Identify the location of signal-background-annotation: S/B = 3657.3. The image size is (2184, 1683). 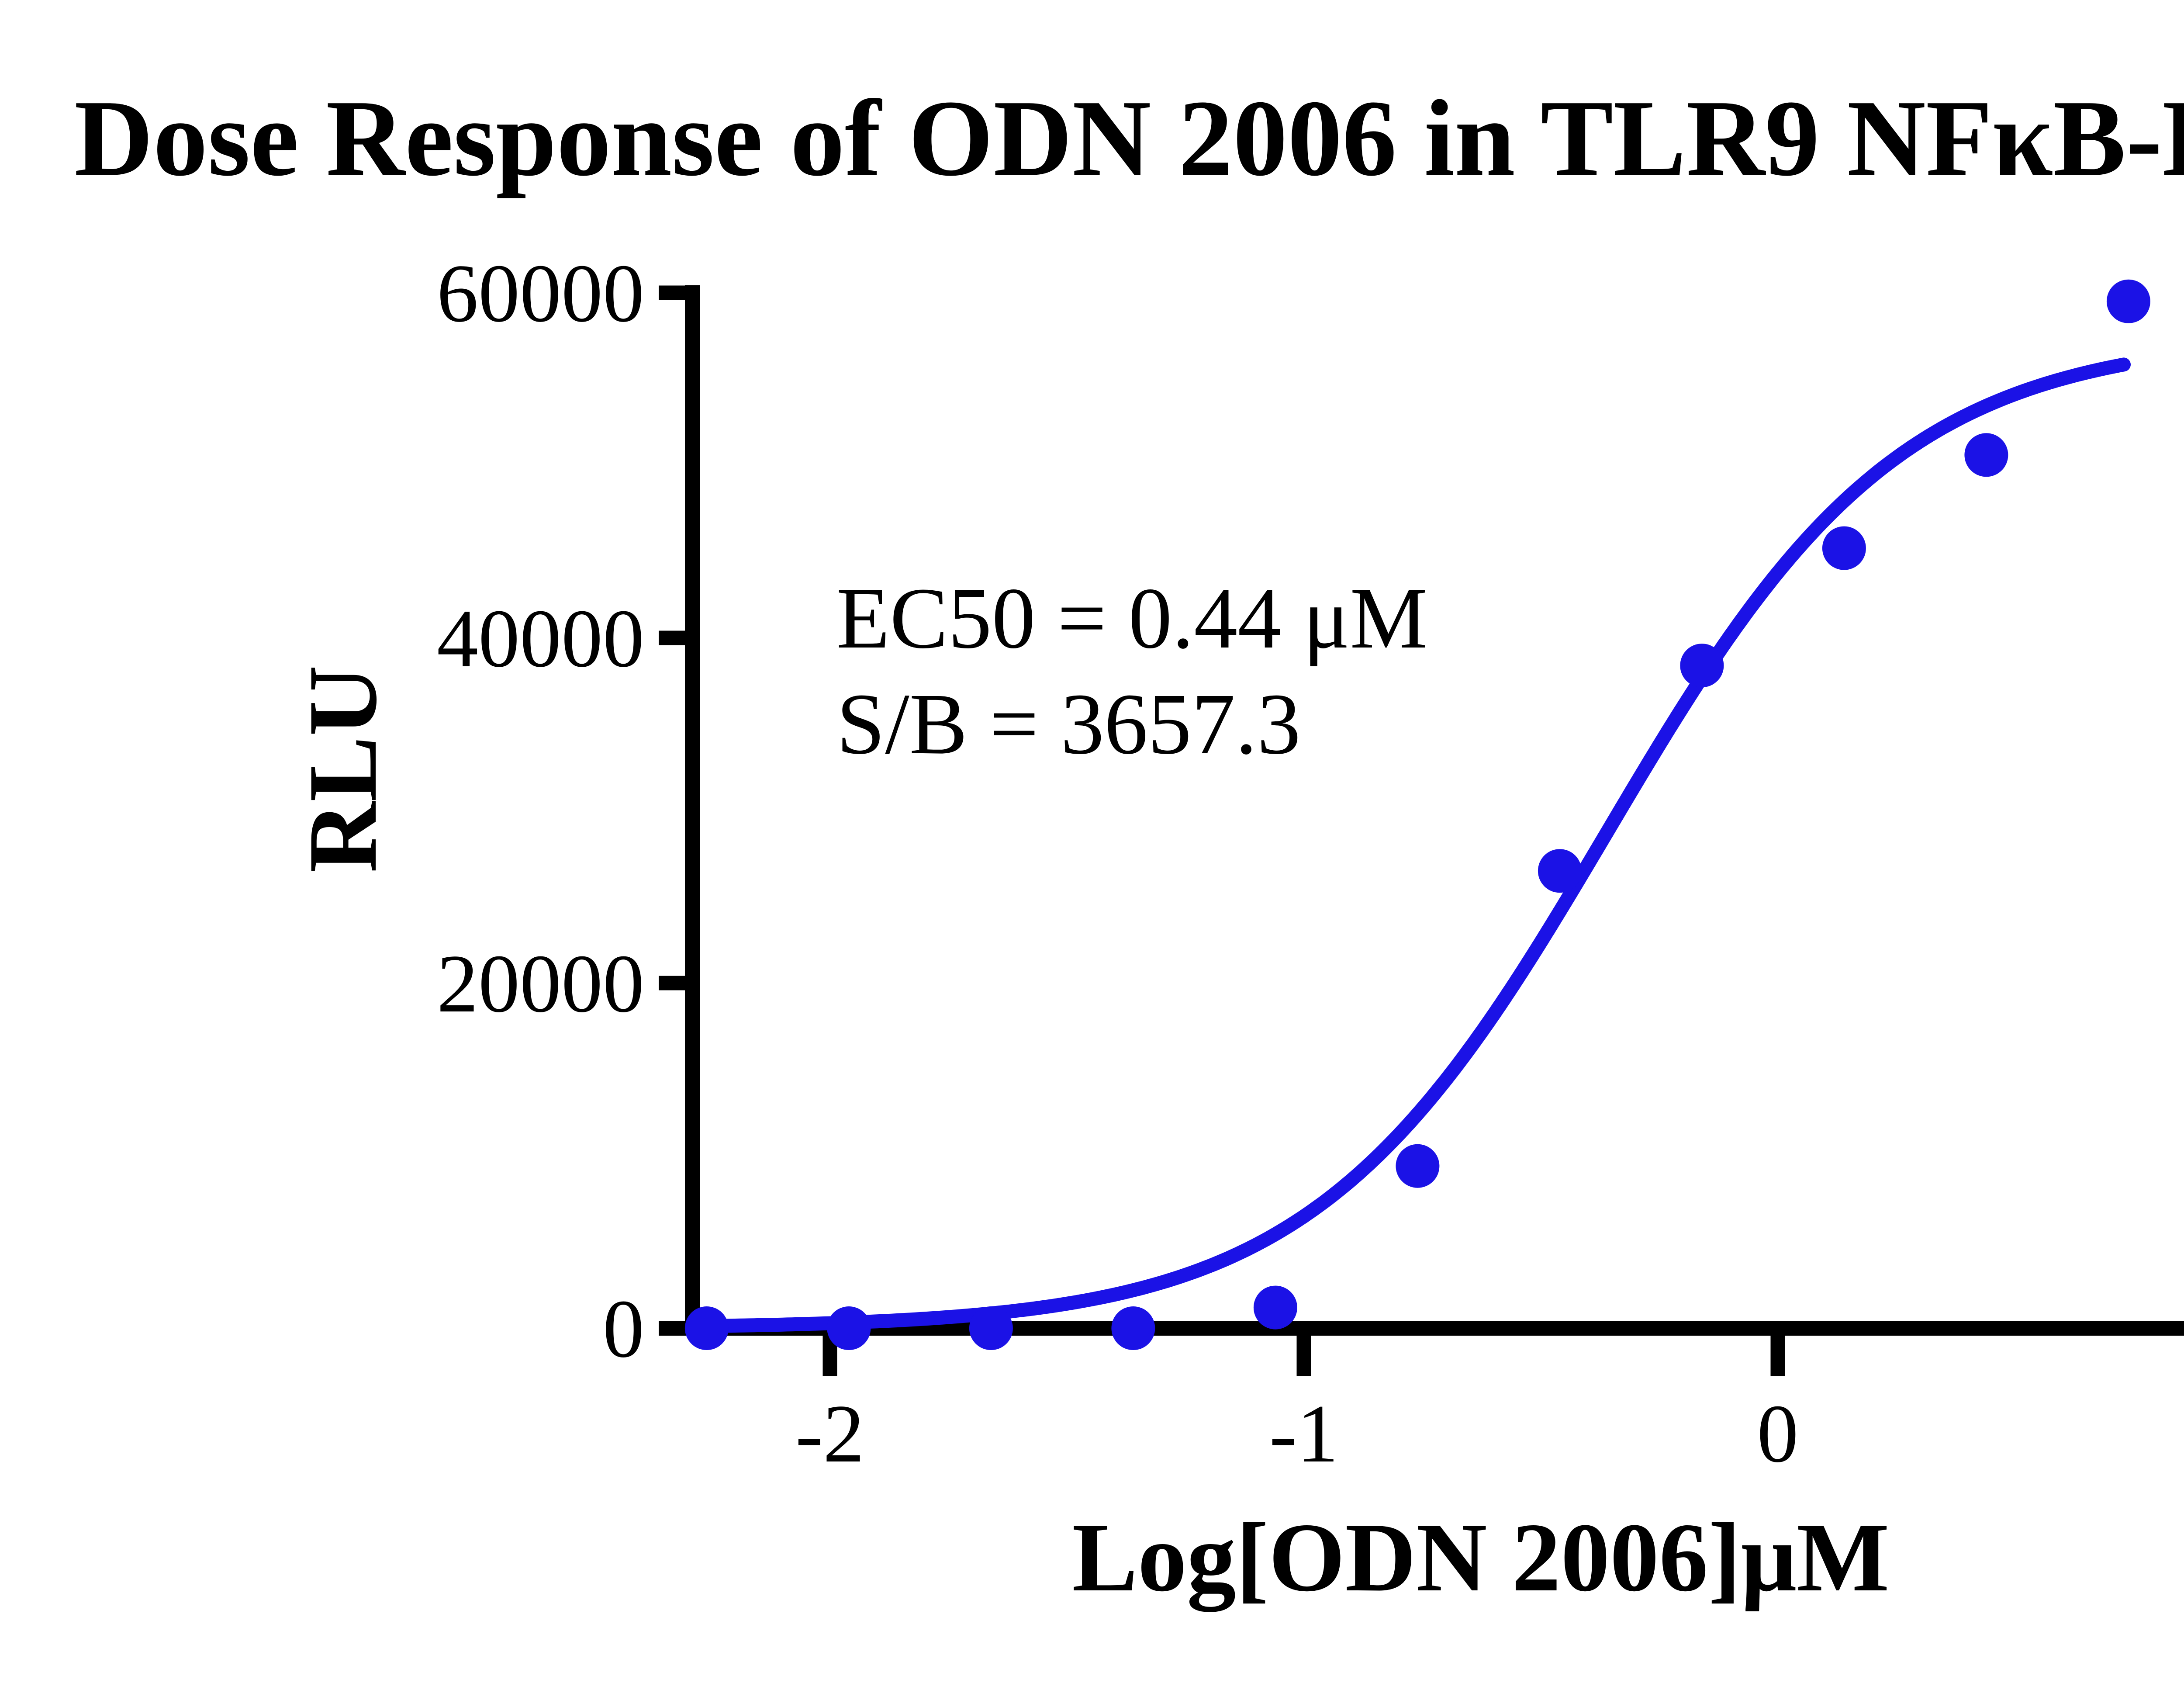
(1068, 724).